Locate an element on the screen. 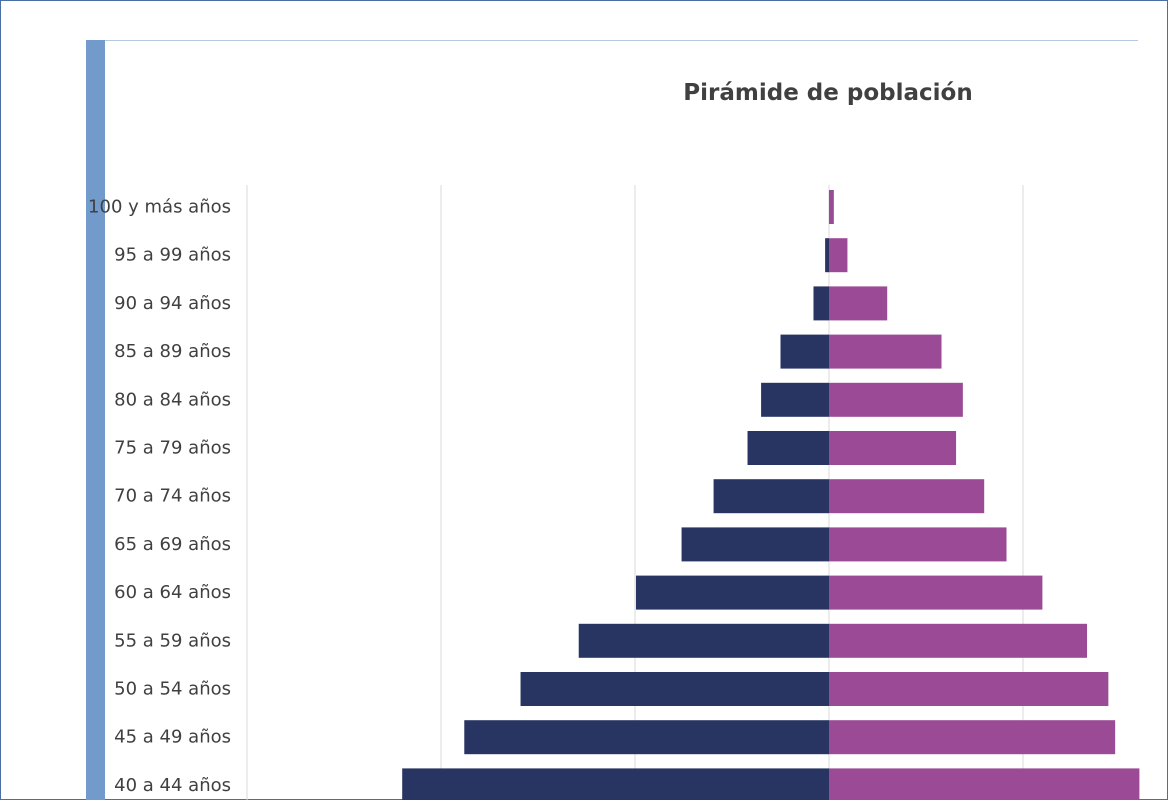 Image resolution: width=1168 pixels, height=800 pixels. left-accent-bar is located at coordinates (95, 420).